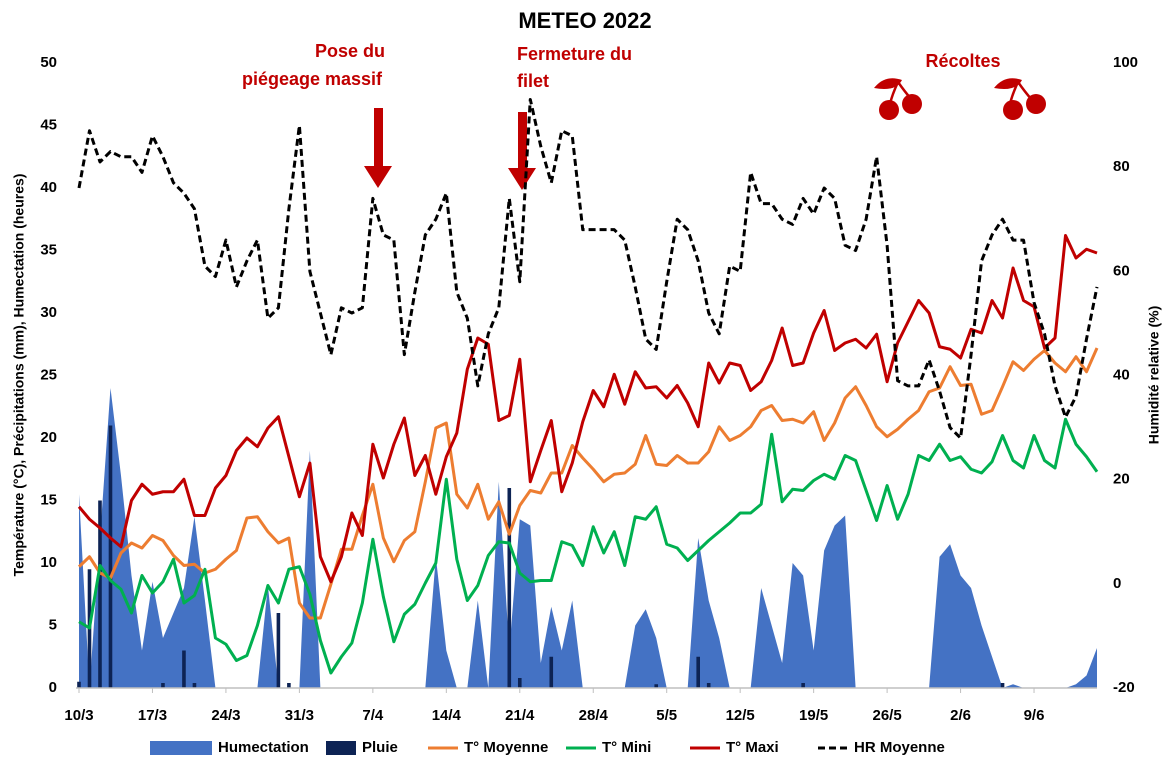 The width and height of the screenshot is (1169, 768). I want to click on annotation-text: Fermeture du, so click(574, 54).